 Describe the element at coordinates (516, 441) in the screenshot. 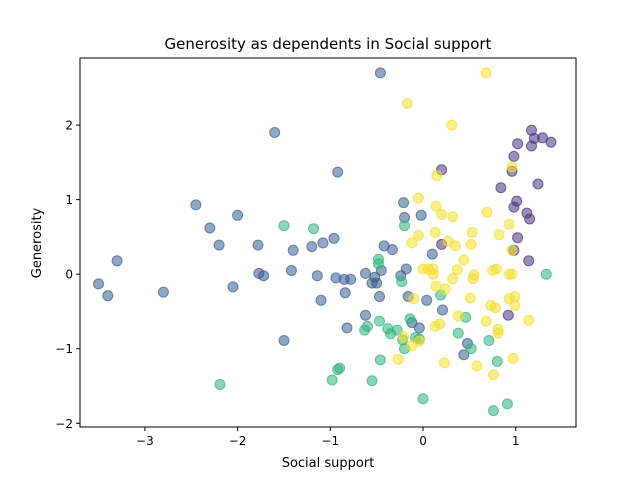

I see `x-tick-label: 1` at that location.